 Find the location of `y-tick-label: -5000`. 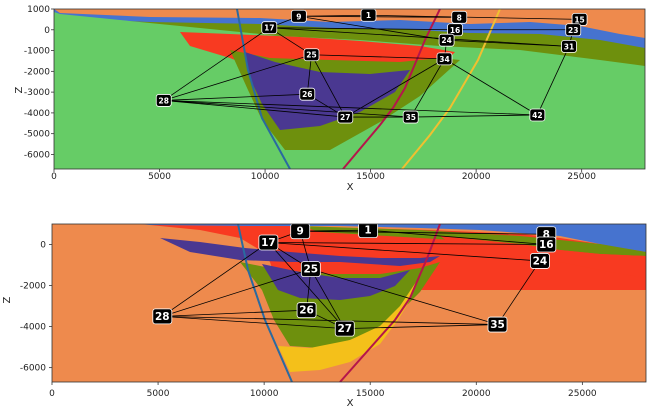

y-tick-label: -5000 is located at coordinates (37, 135).